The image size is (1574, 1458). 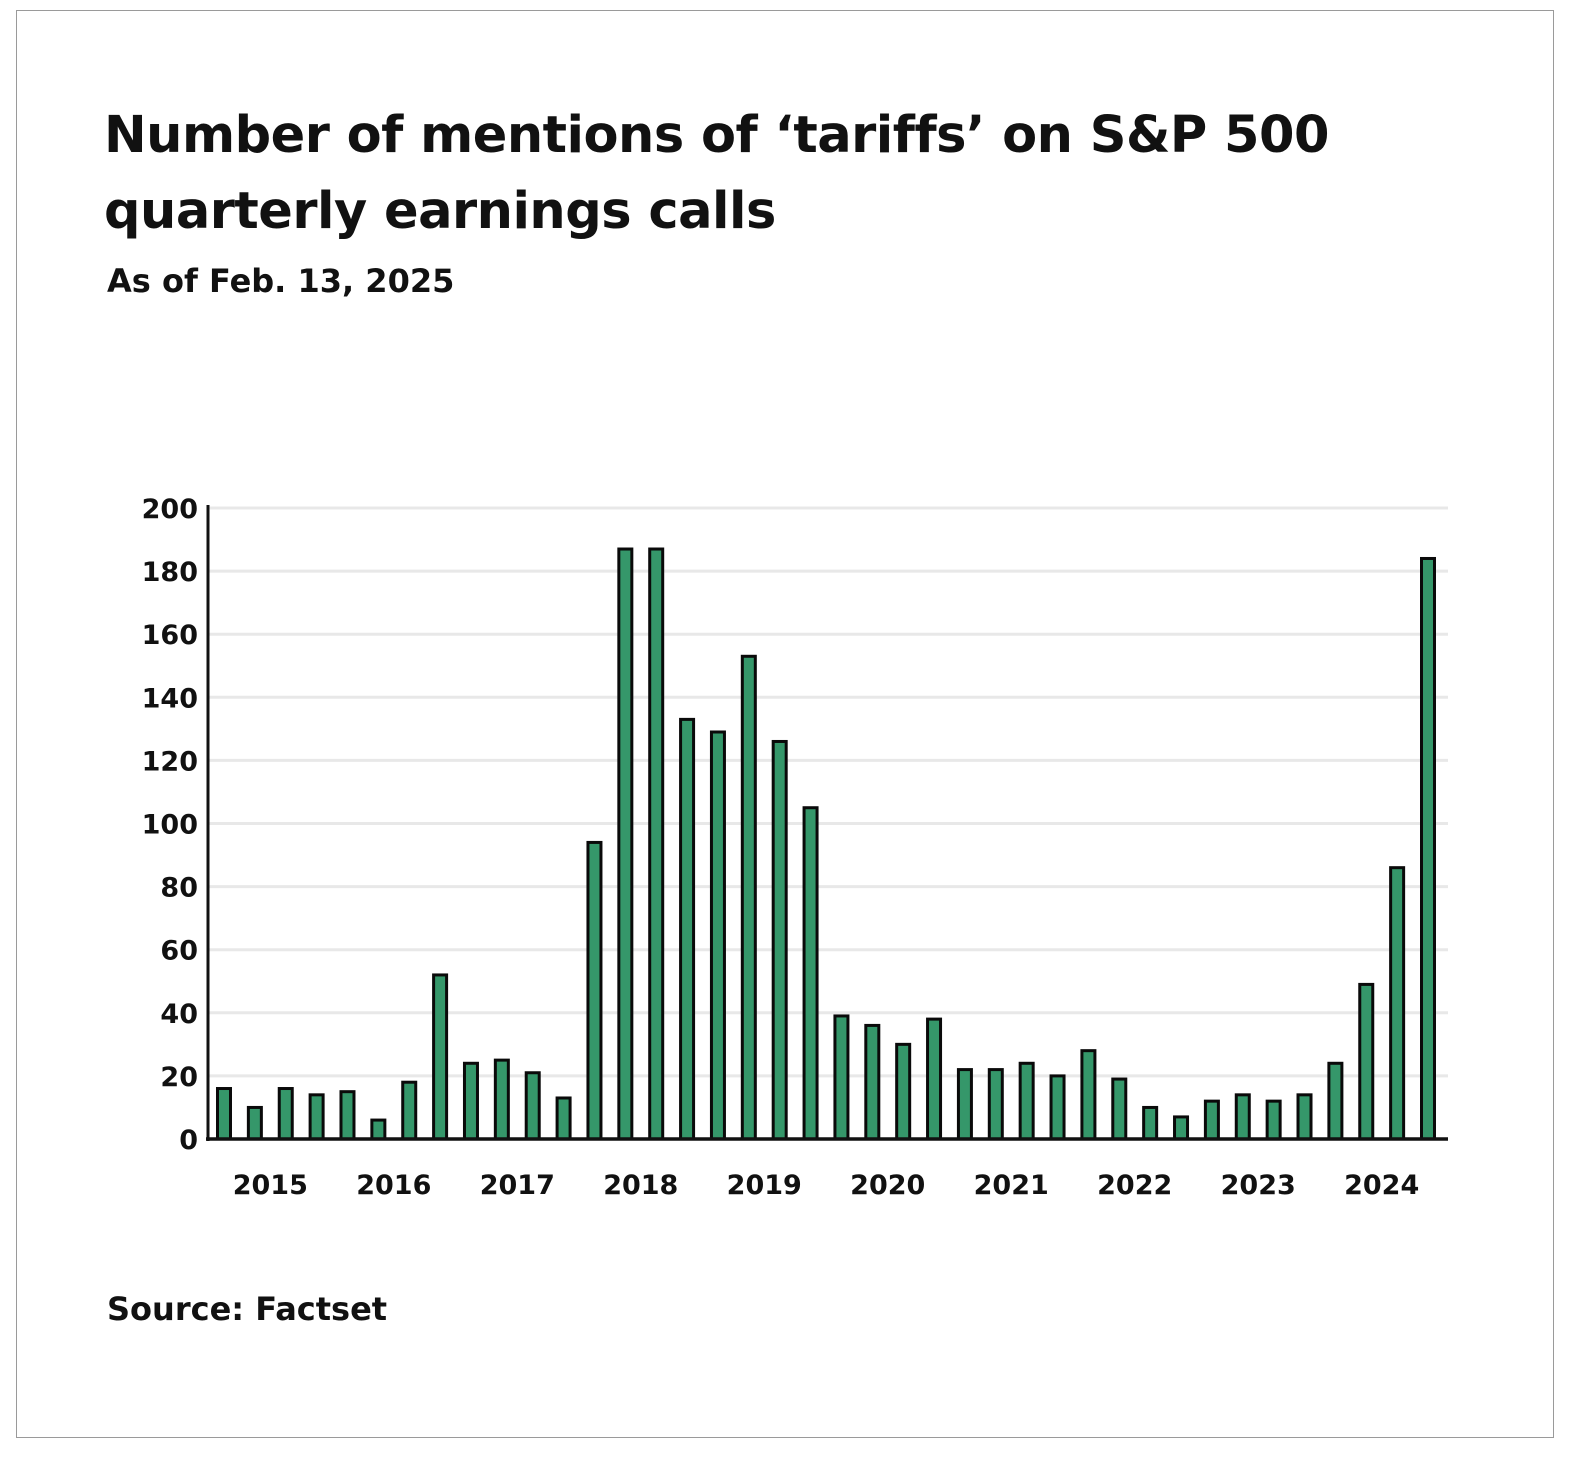 What do you see at coordinates (247, 1309) in the screenshot?
I see `chart-source: Source: Factset` at bounding box center [247, 1309].